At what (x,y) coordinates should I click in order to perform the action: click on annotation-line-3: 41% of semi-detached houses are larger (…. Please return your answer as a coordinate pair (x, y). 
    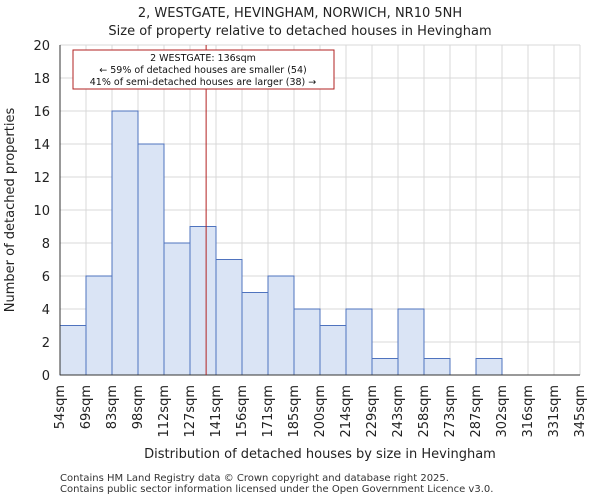
    Looking at the image, I should click on (203, 82).